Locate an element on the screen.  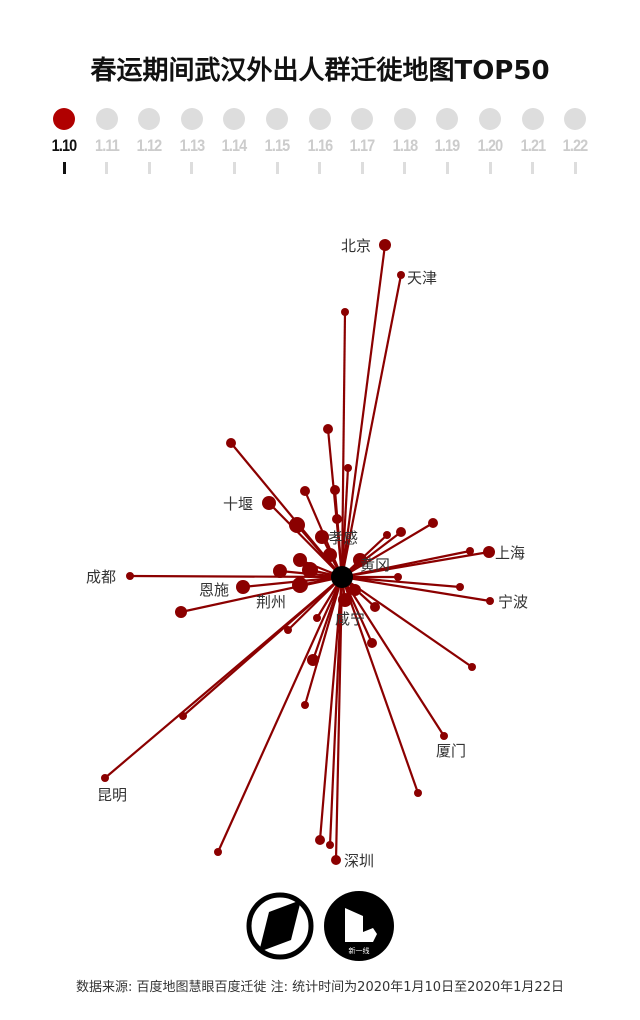
timeline-date-1.22: 1.22 is located at coordinates (575, 141).